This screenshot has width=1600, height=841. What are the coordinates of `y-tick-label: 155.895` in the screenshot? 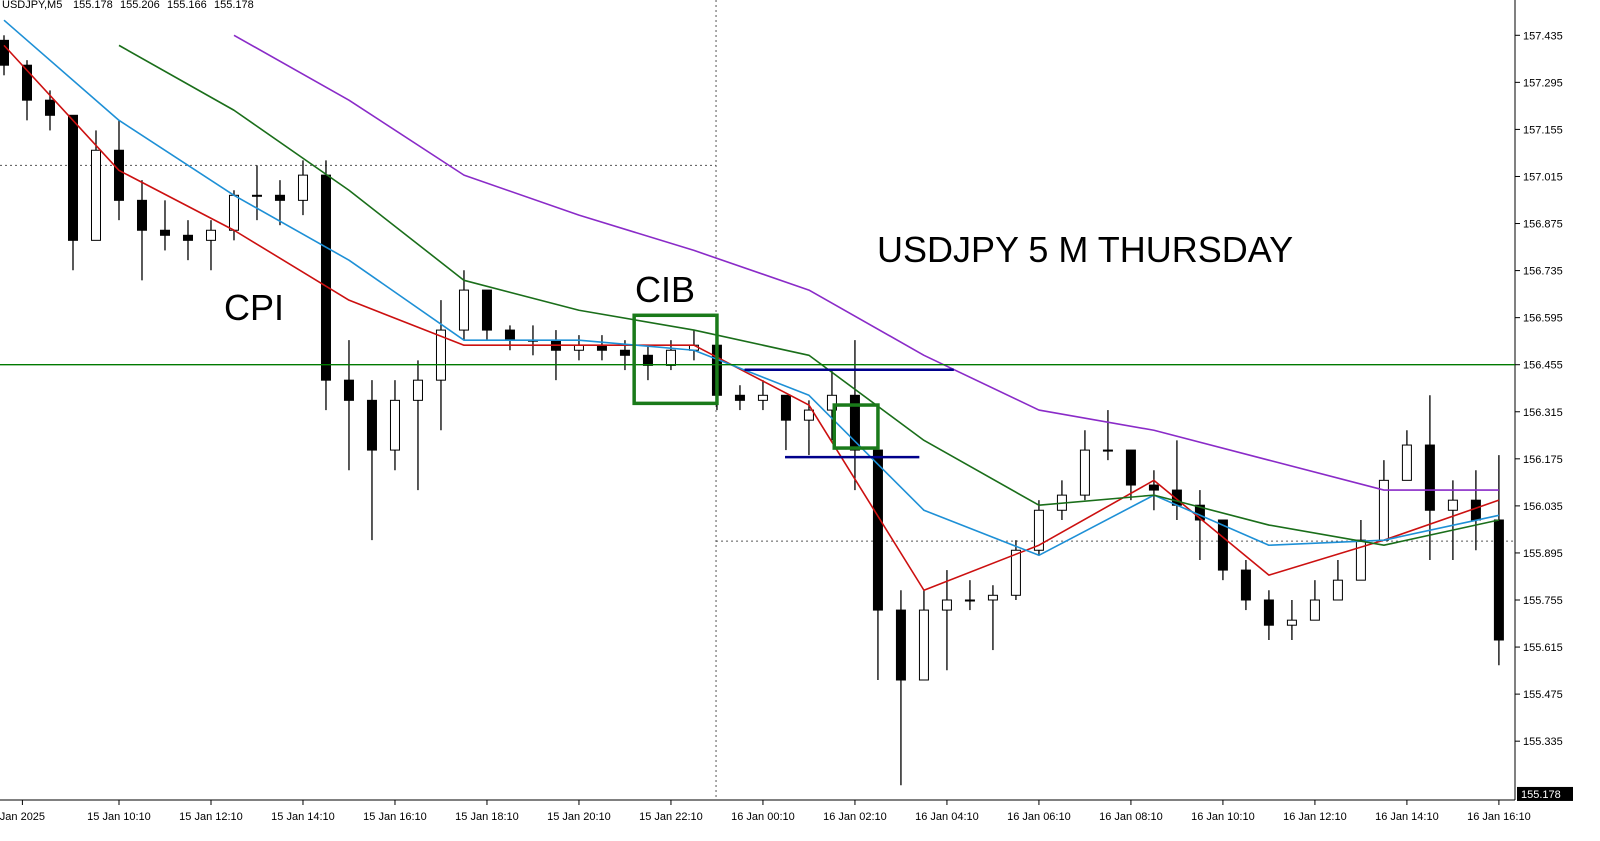 It's located at (1543, 554).